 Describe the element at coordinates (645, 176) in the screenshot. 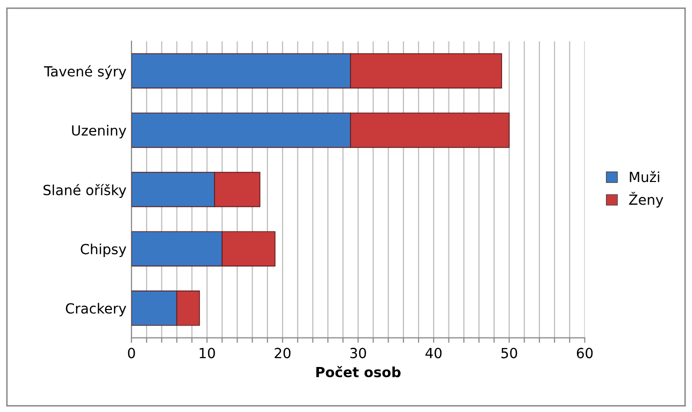

I see `legend-label: Muži` at that location.